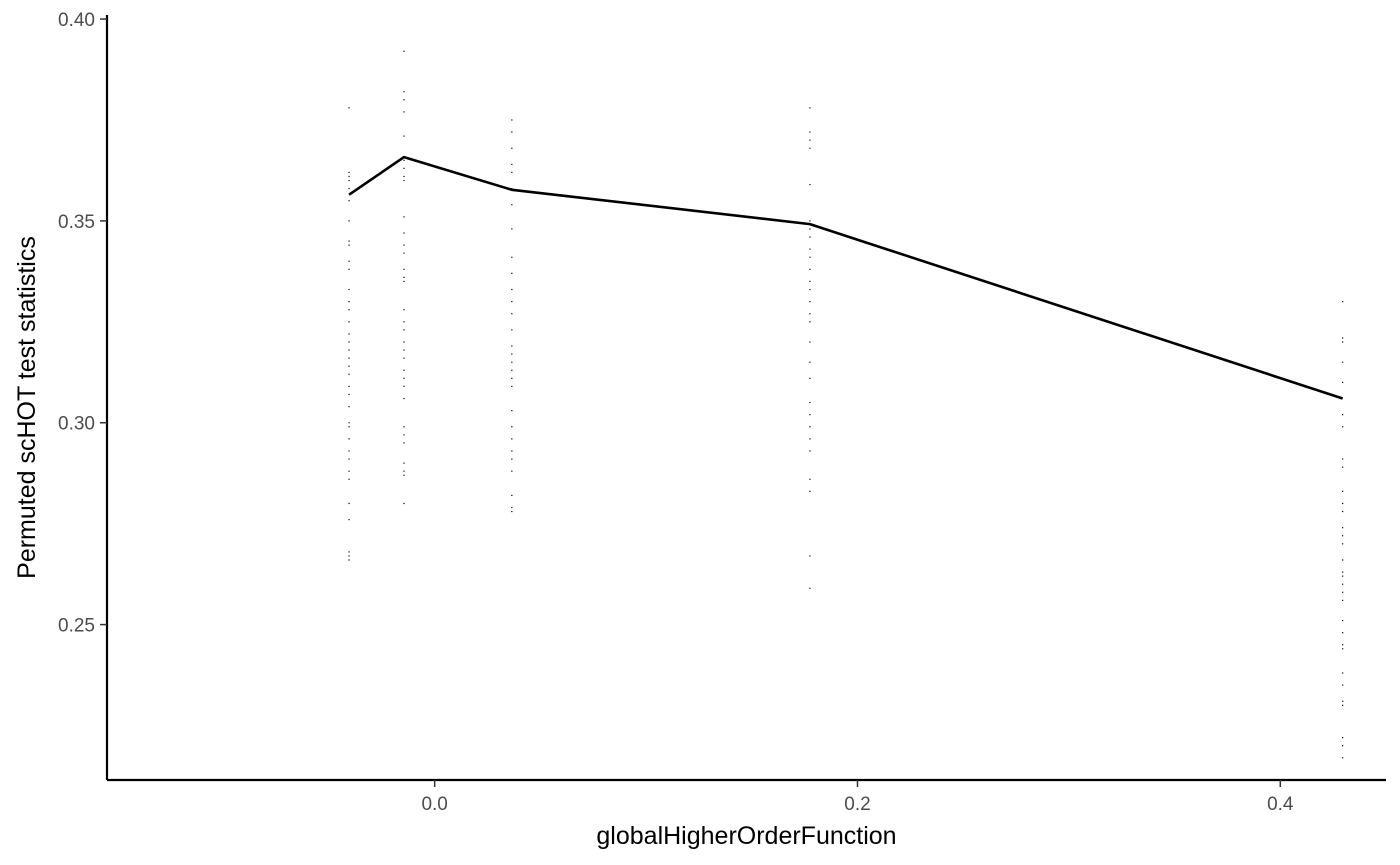 Image resolution: width=1400 pixels, height=865 pixels. What do you see at coordinates (27, 407) in the screenshot?
I see `y-axis-title: Permuted scHOT test statistics` at bounding box center [27, 407].